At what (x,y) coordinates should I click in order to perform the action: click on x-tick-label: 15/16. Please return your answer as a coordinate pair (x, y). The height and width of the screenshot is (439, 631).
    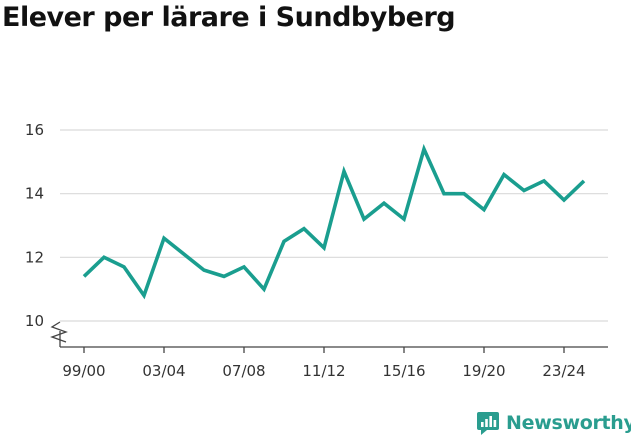
    Looking at the image, I should click on (403, 371).